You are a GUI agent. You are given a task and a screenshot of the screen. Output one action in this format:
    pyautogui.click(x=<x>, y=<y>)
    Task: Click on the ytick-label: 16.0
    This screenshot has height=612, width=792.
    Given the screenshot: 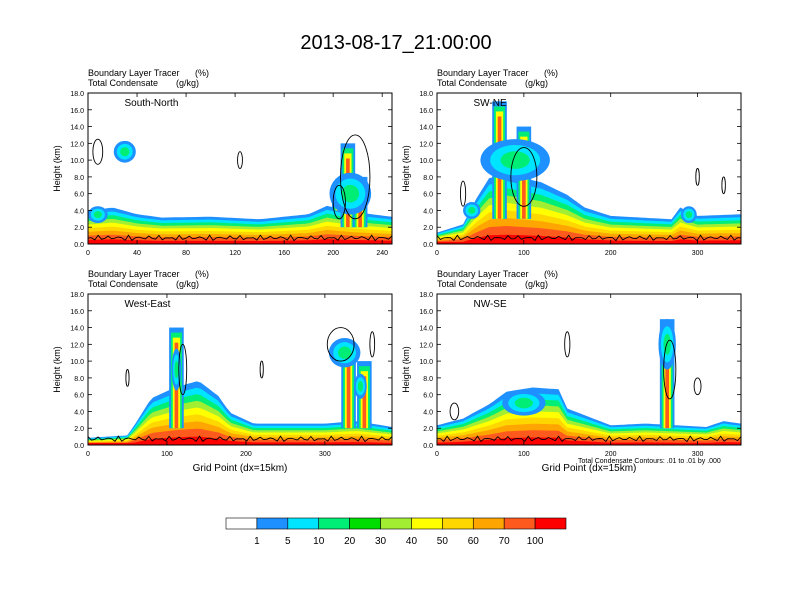 What is the action you would take?
    pyautogui.click(x=426, y=111)
    